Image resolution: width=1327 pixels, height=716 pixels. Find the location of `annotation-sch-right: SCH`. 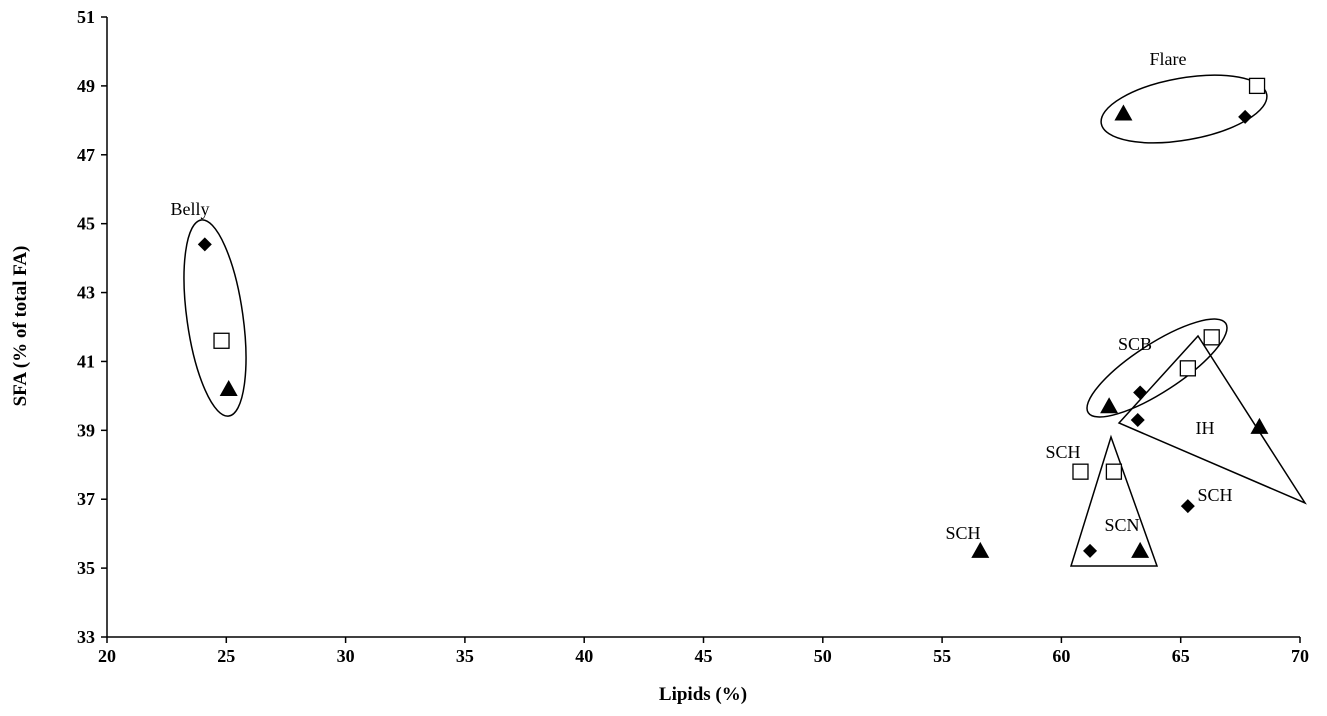

annotation-sch-right: SCH is located at coordinates (1214, 495).